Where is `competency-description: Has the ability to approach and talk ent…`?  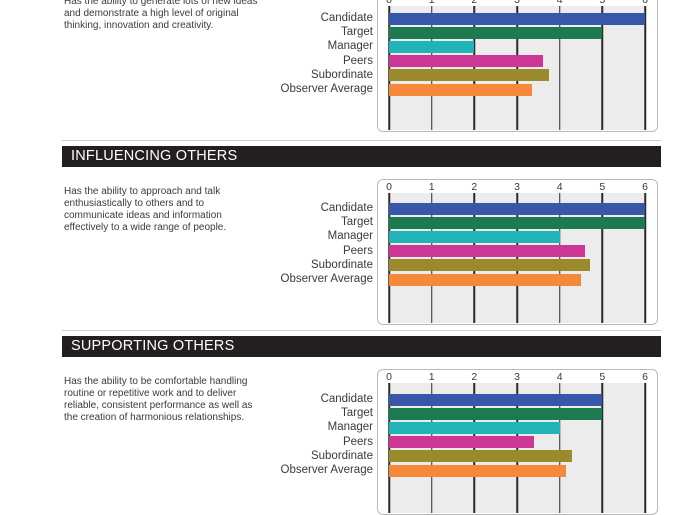
competency-description: Has the ability to approach and talk ent… is located at coordinates (145, 209).